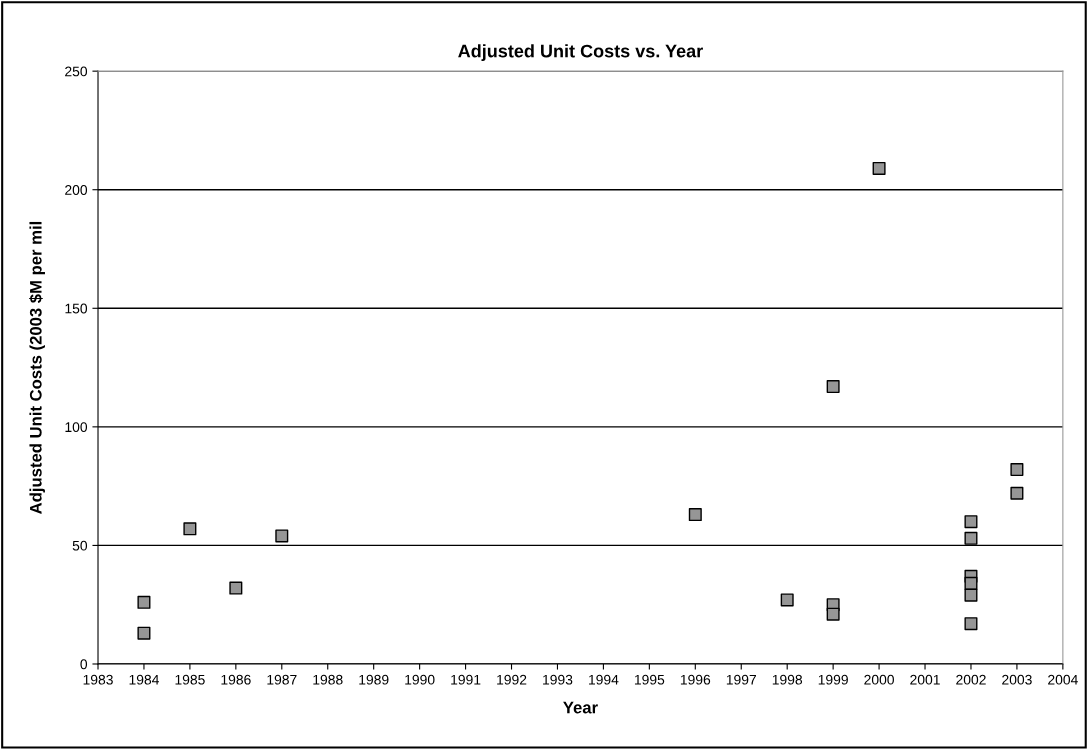 The height and width of the screenshot is (749, 1089). Describe the element at coordinates (76, 190) in the screenshot. I see `y-tick-label: 200` at that location.